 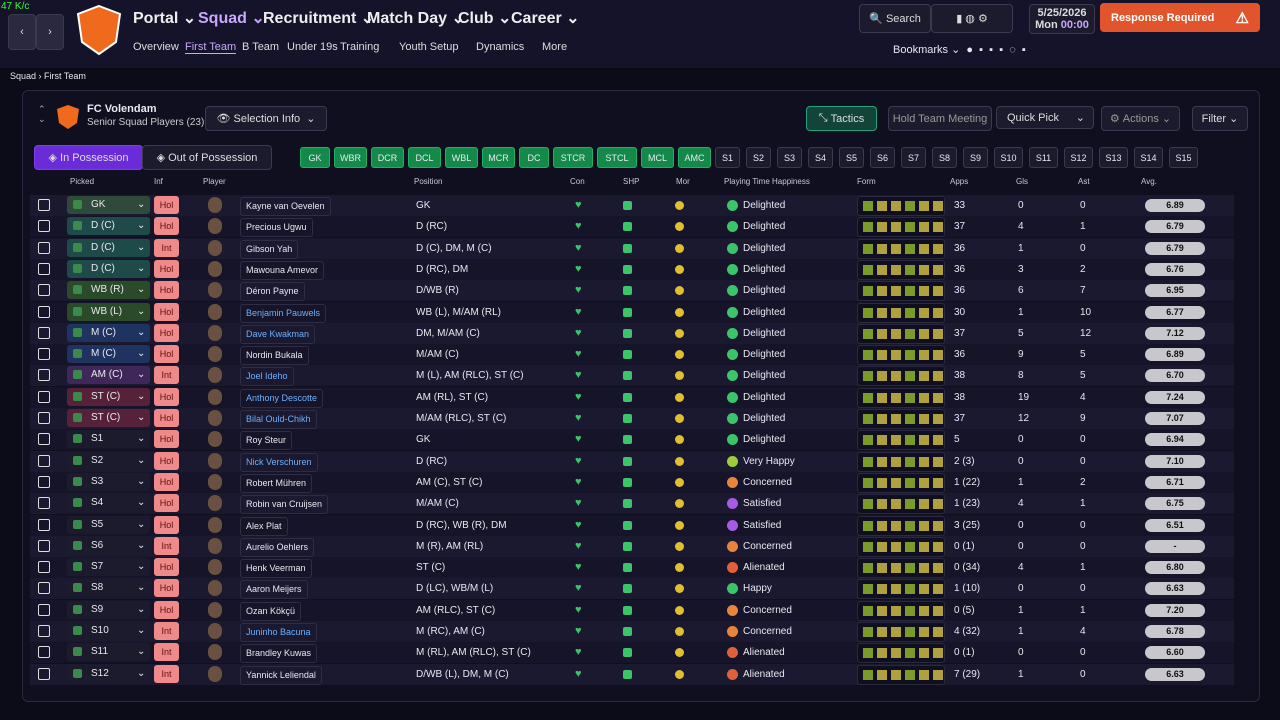 What do you see at coordinates (617, 157) in the screenshot?
I see `position-chip: STCL` at bounding box center [617, 157].